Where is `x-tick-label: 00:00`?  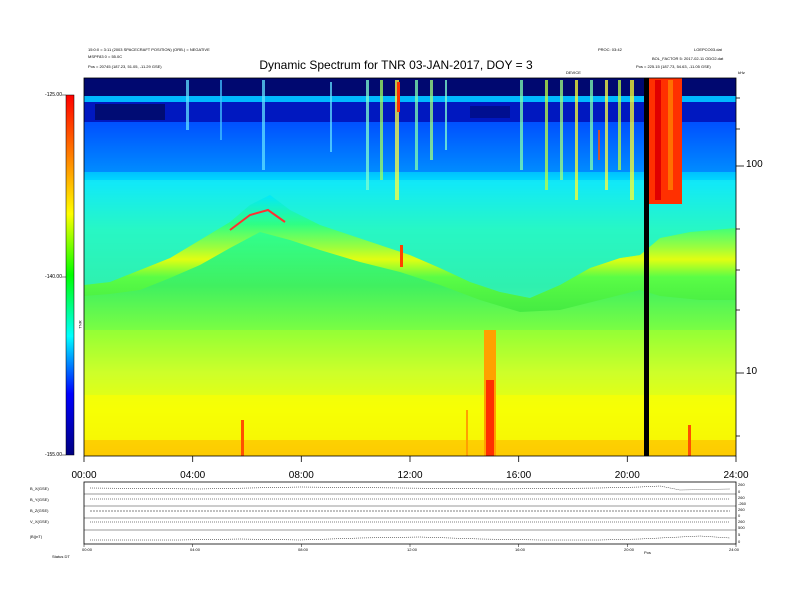
x-tick-label: 00:00 is located at coordinates (84, 475).